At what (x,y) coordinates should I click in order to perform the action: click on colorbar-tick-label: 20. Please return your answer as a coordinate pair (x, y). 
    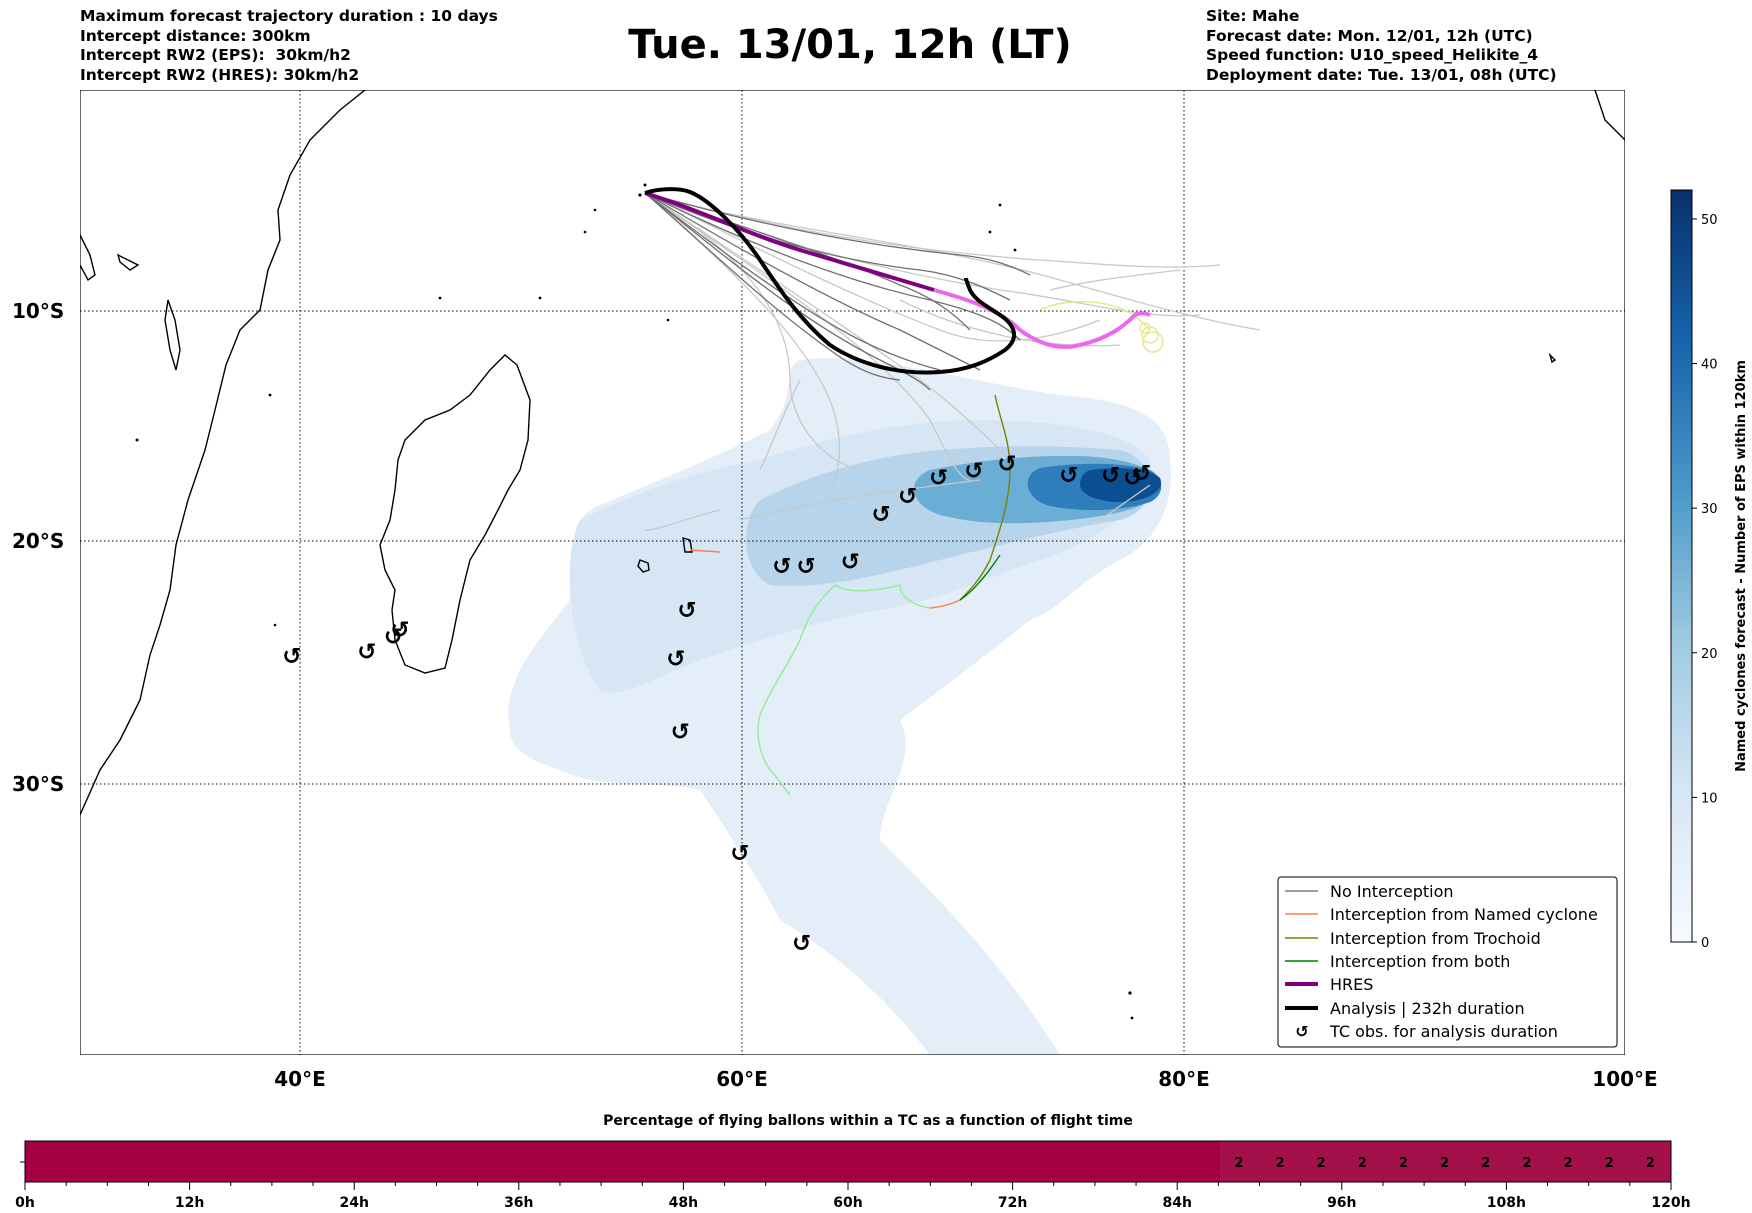
    Looking at the image, I should click on (1709, 654).